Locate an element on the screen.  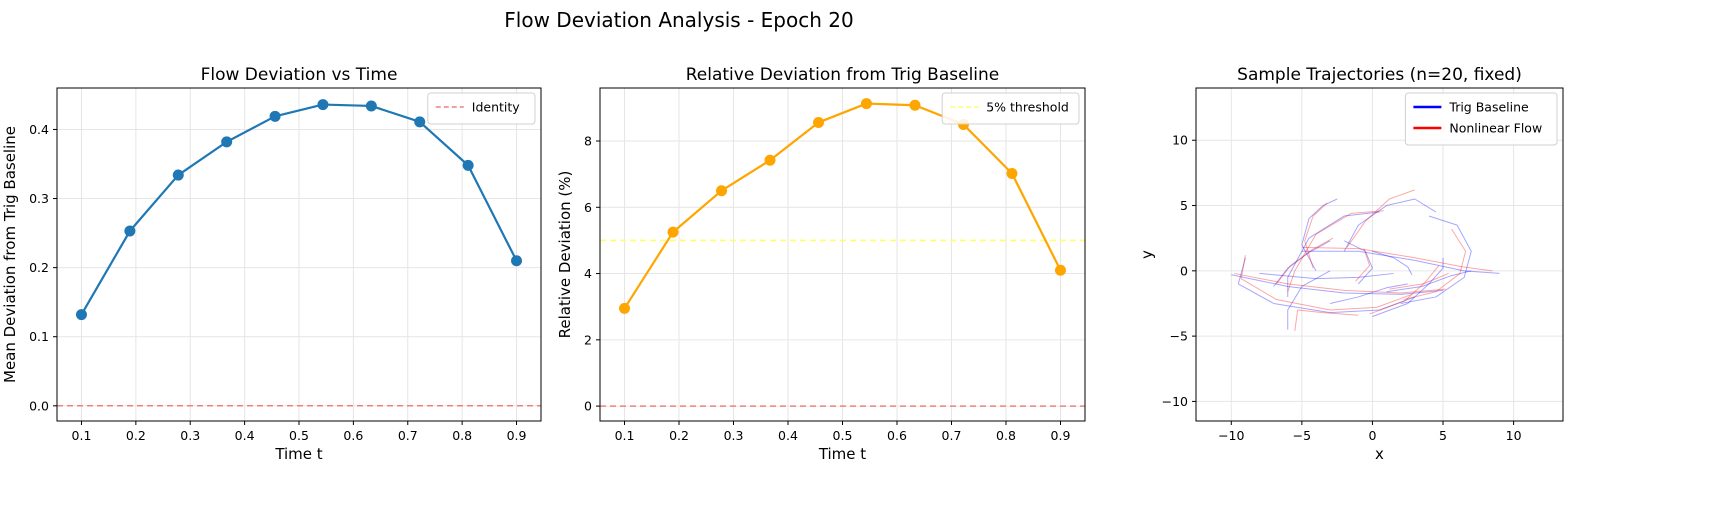
y-axis-label: Mean Deviation from Trig Baseline is located at coordinates (10, 254).